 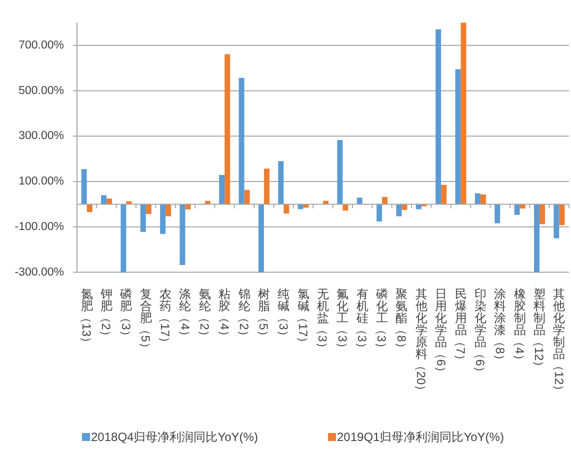 What do you see at coordinates (41, 182) in the screenshot?
I see `y-tick-label: 100.00%` at bounding box center [41, 182].